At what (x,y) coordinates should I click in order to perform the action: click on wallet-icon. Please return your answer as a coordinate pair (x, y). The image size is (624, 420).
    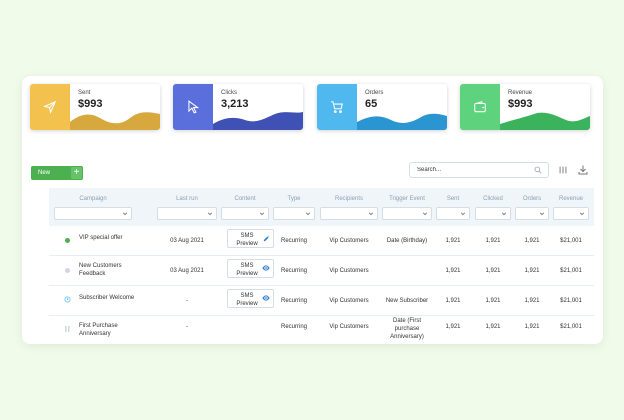
    Looking at the image, I should click on (480, 107).